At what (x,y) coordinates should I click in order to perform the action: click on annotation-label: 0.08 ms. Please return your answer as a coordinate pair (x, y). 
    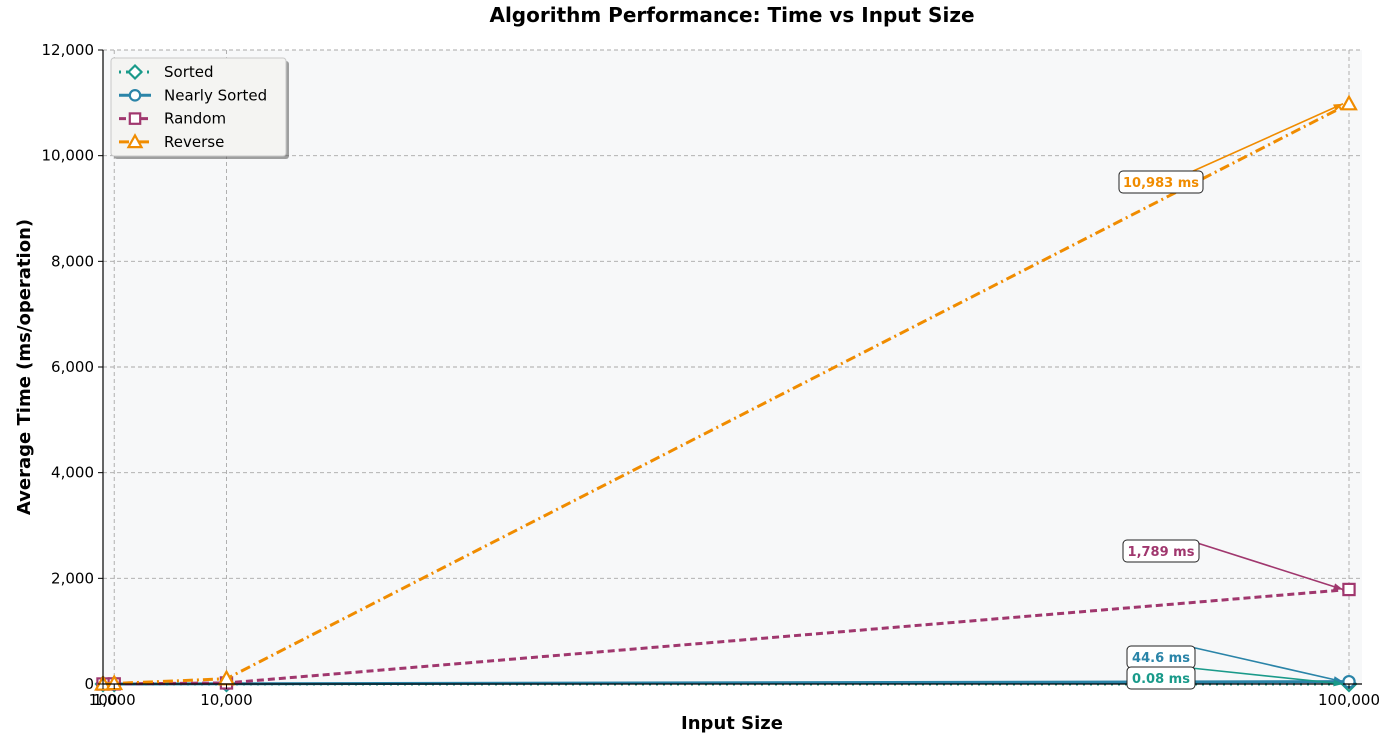
    Looking at the image, I should click on (1161, 679).